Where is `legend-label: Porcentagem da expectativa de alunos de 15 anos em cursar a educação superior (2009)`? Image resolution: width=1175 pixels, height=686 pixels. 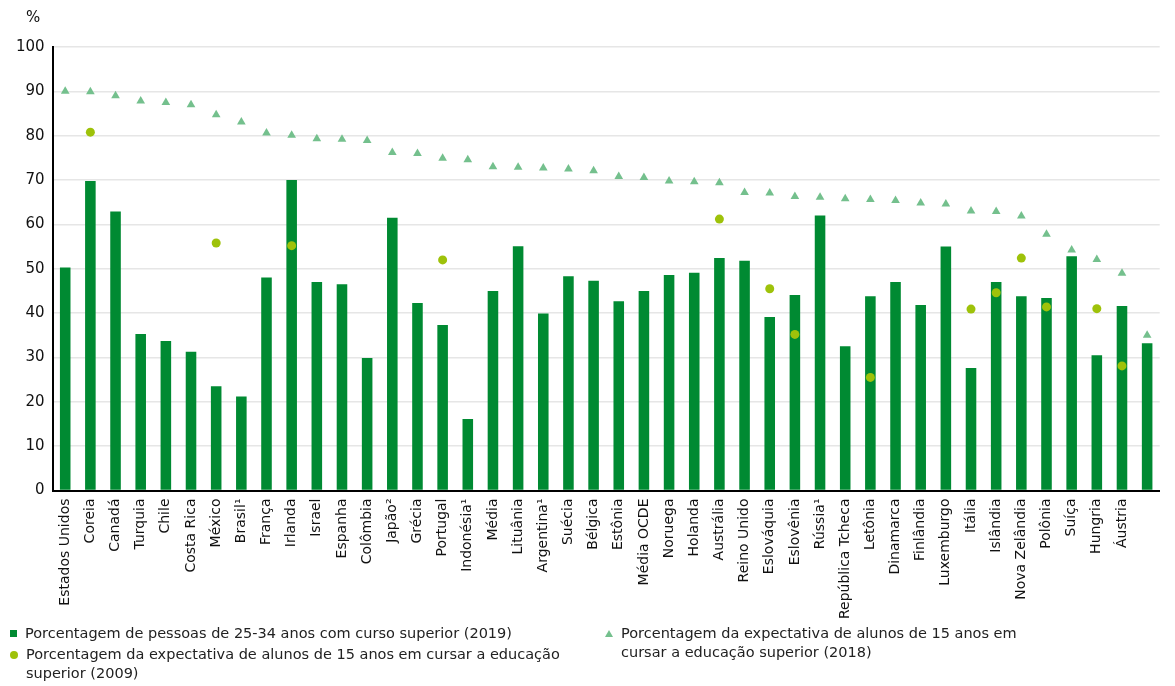
legend-label: Porcentagem da expectativa de alunos de 15 anos em cursar a educação superior (2009) is located at coordinates (293, 664).